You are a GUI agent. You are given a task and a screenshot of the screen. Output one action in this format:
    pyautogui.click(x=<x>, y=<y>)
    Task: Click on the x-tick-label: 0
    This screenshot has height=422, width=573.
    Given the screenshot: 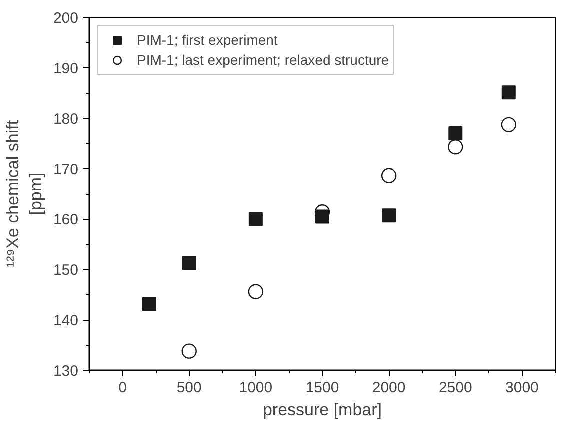 What is the action you would take?
    pyautogui.click(x=122, y=388)
    